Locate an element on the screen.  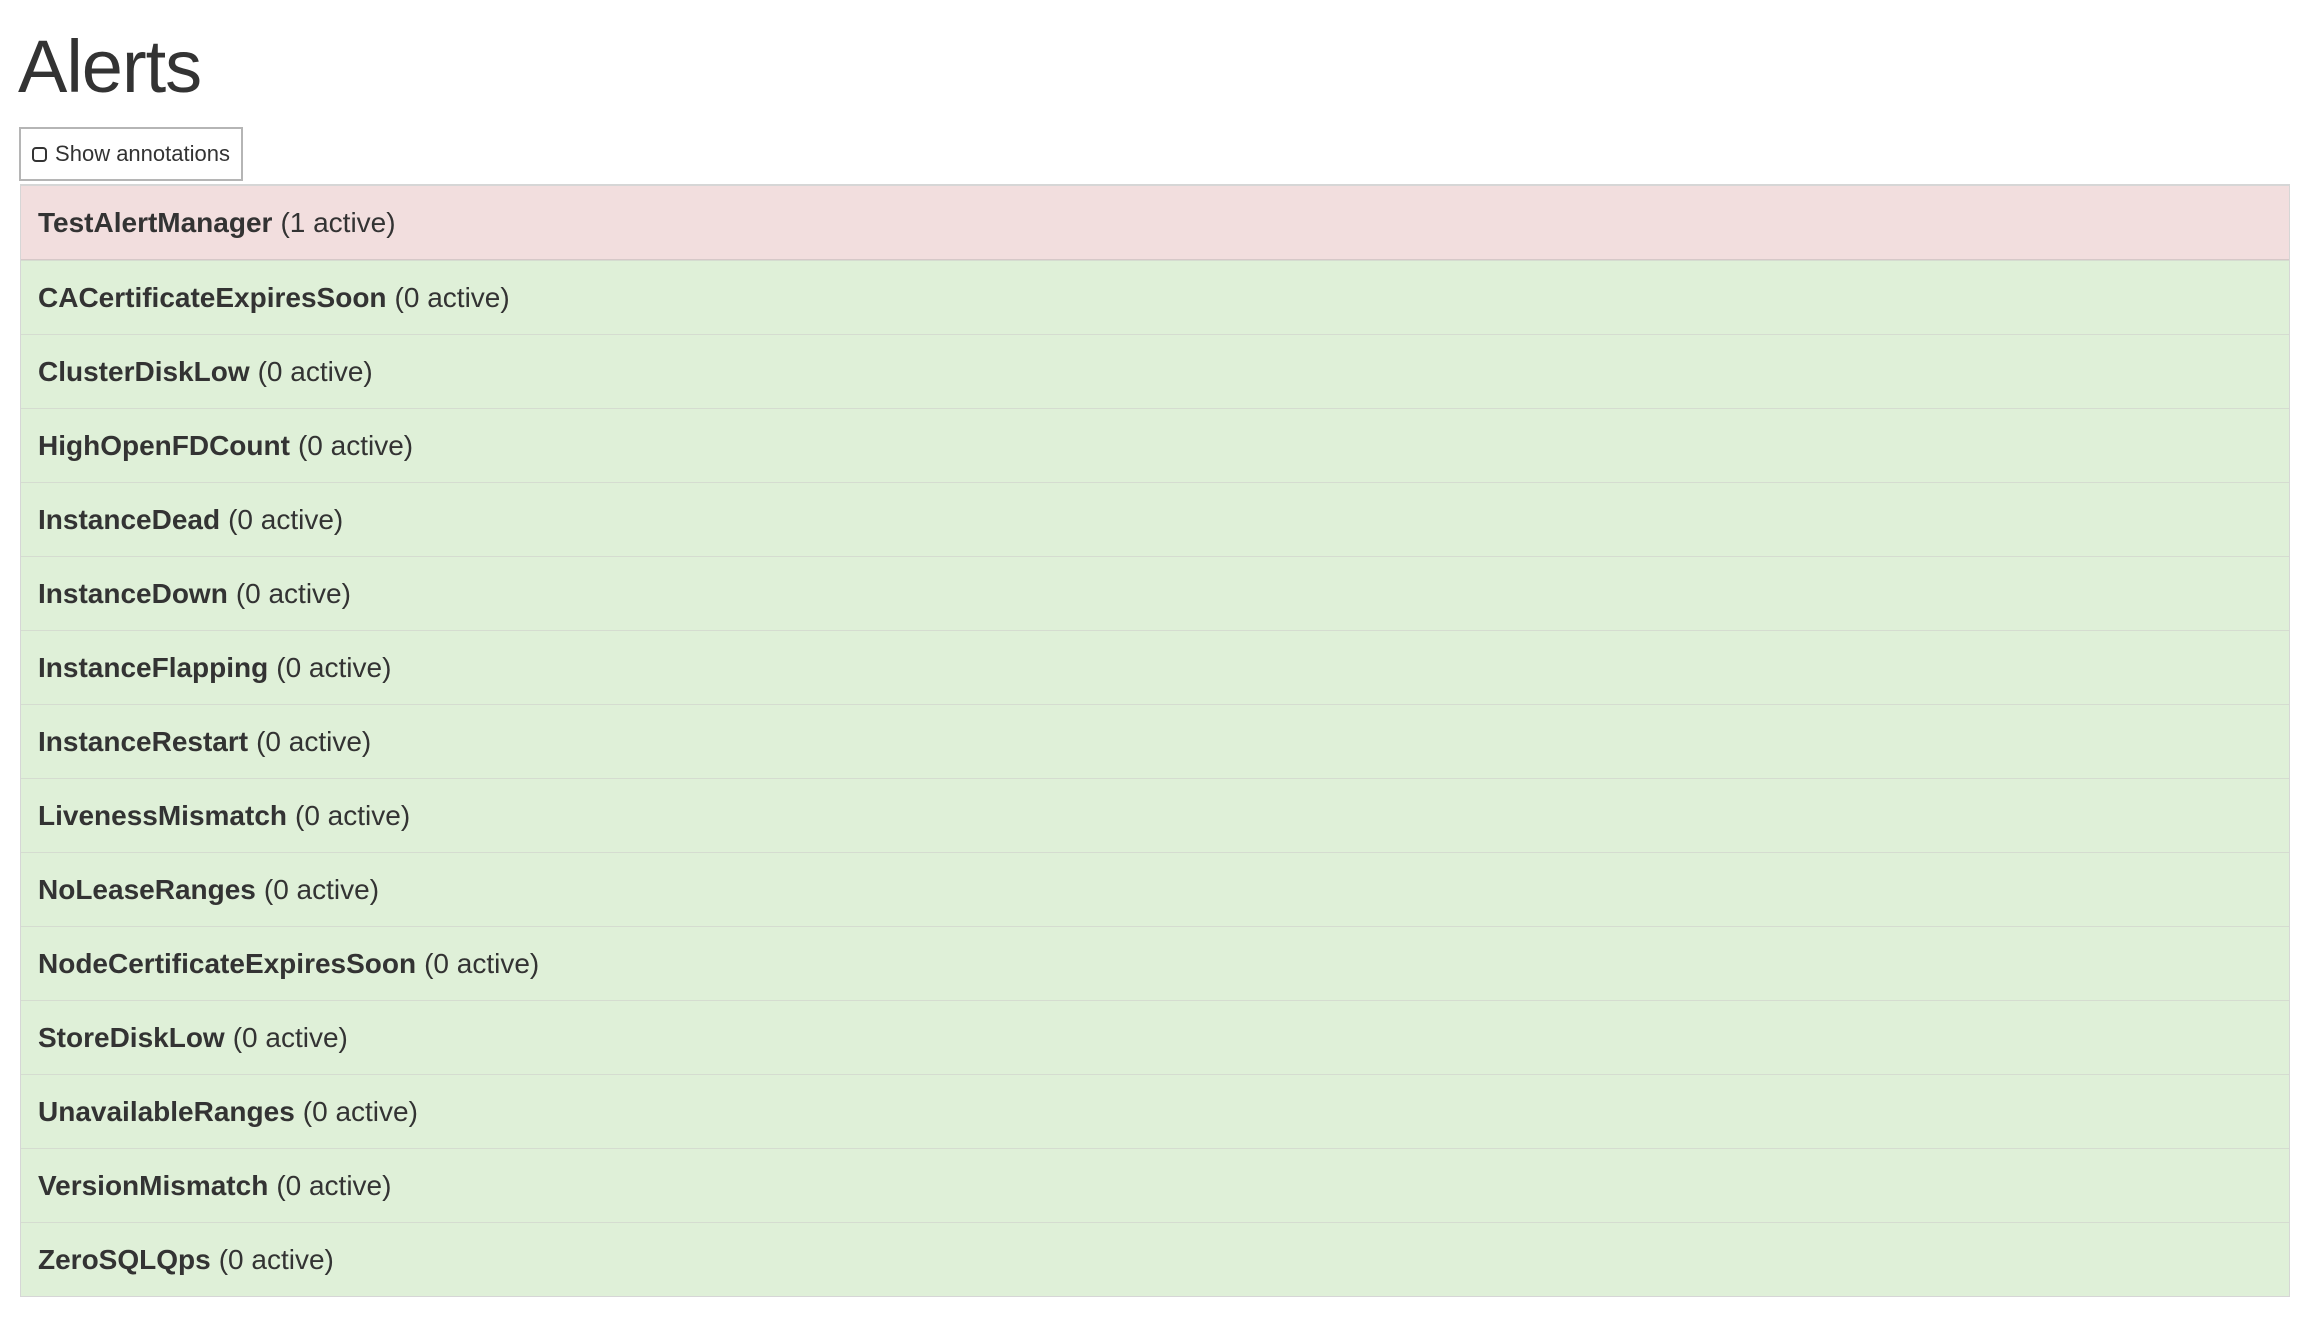
alert-name: HighOpenFDCount is located at coordinates (164, 445).